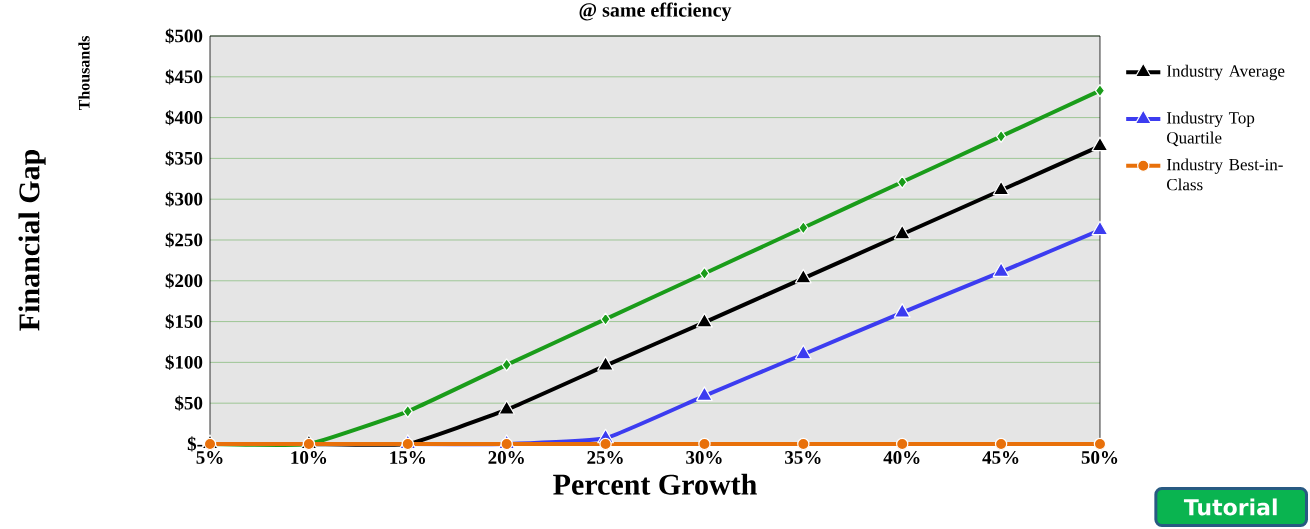 This screenshot has height=529, width=1310. What do you see at coordinates (184, 199) in the screenshot?
I see `y-tick-label: $300` at bounding box center [184, 199].